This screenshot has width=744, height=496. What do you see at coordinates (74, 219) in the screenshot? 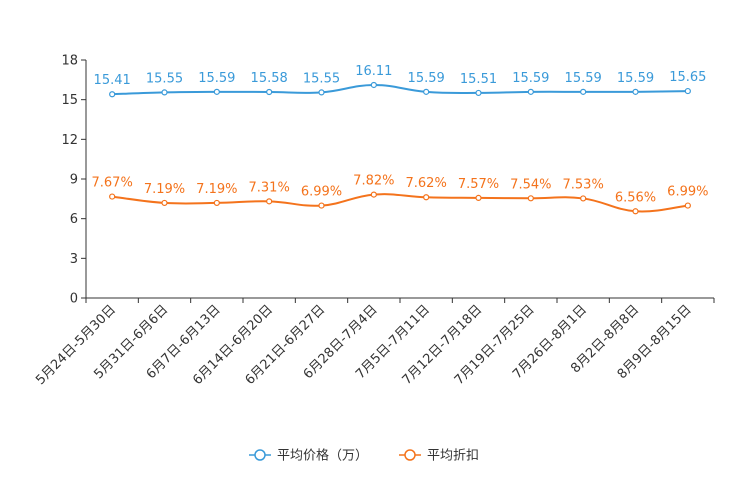
I see `y-tick-label: 6` at bounding box center [74, 219].